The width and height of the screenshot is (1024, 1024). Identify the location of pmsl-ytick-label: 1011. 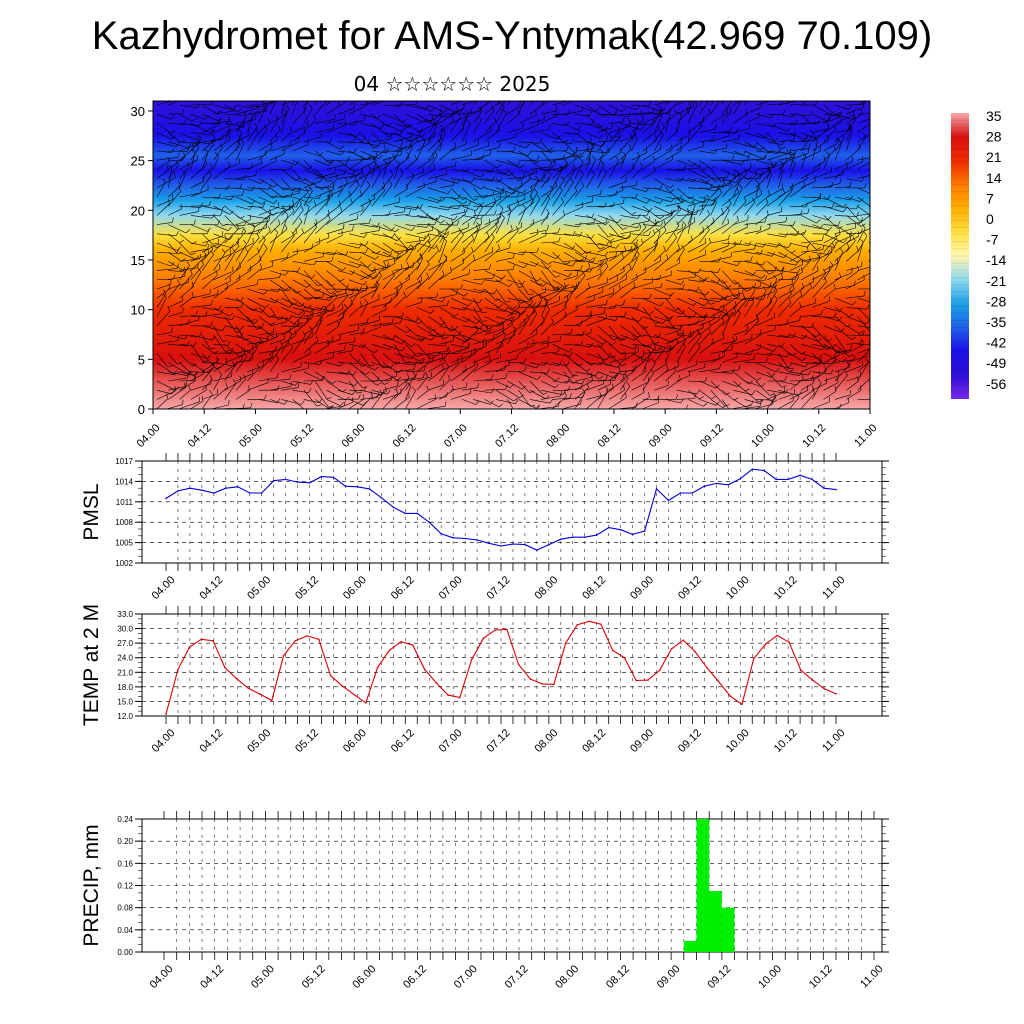
(125, 502).